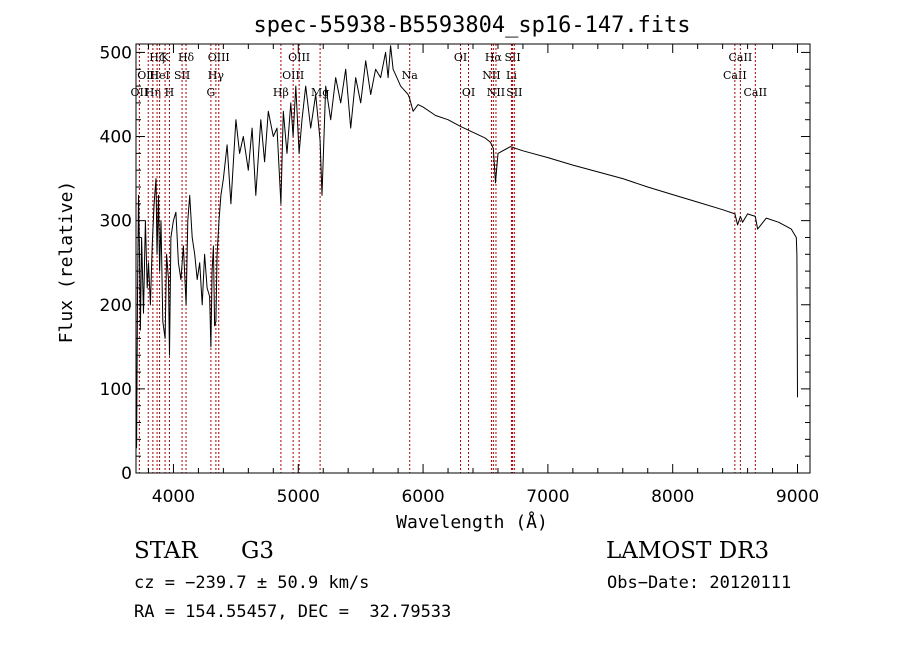 This screenshot has height=649, width=900. Describe the element at coordinates (116, 222) in the screenshot. I see `y-tick-label: 300` at that location.